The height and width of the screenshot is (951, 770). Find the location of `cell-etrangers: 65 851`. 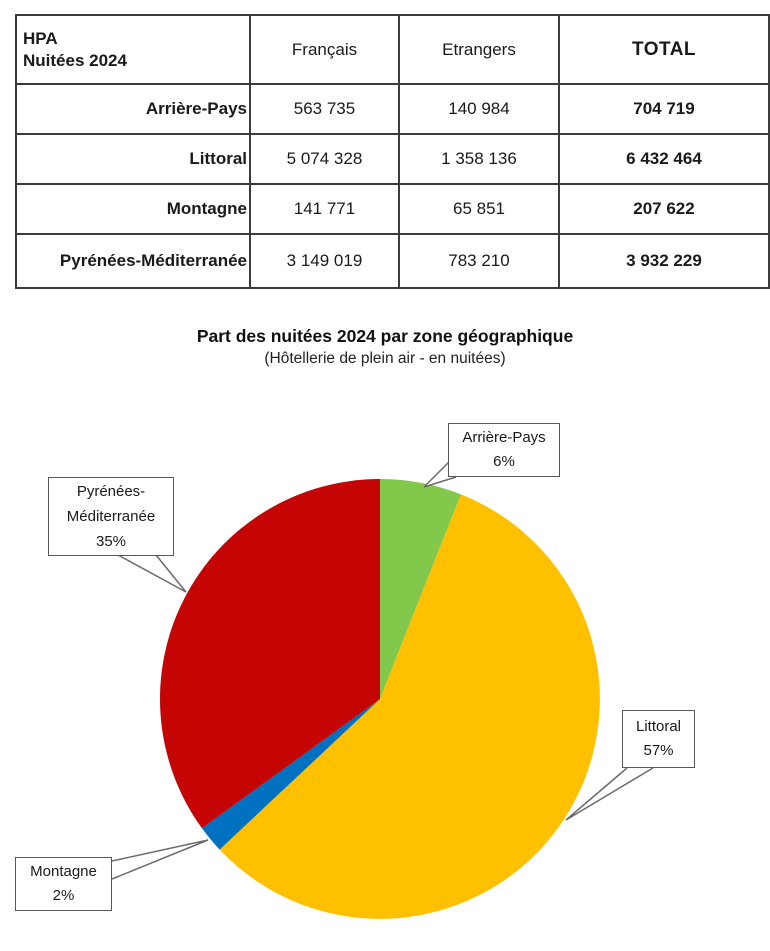

cell-etrangers: 65 851 is located at coordinates (479, 209).